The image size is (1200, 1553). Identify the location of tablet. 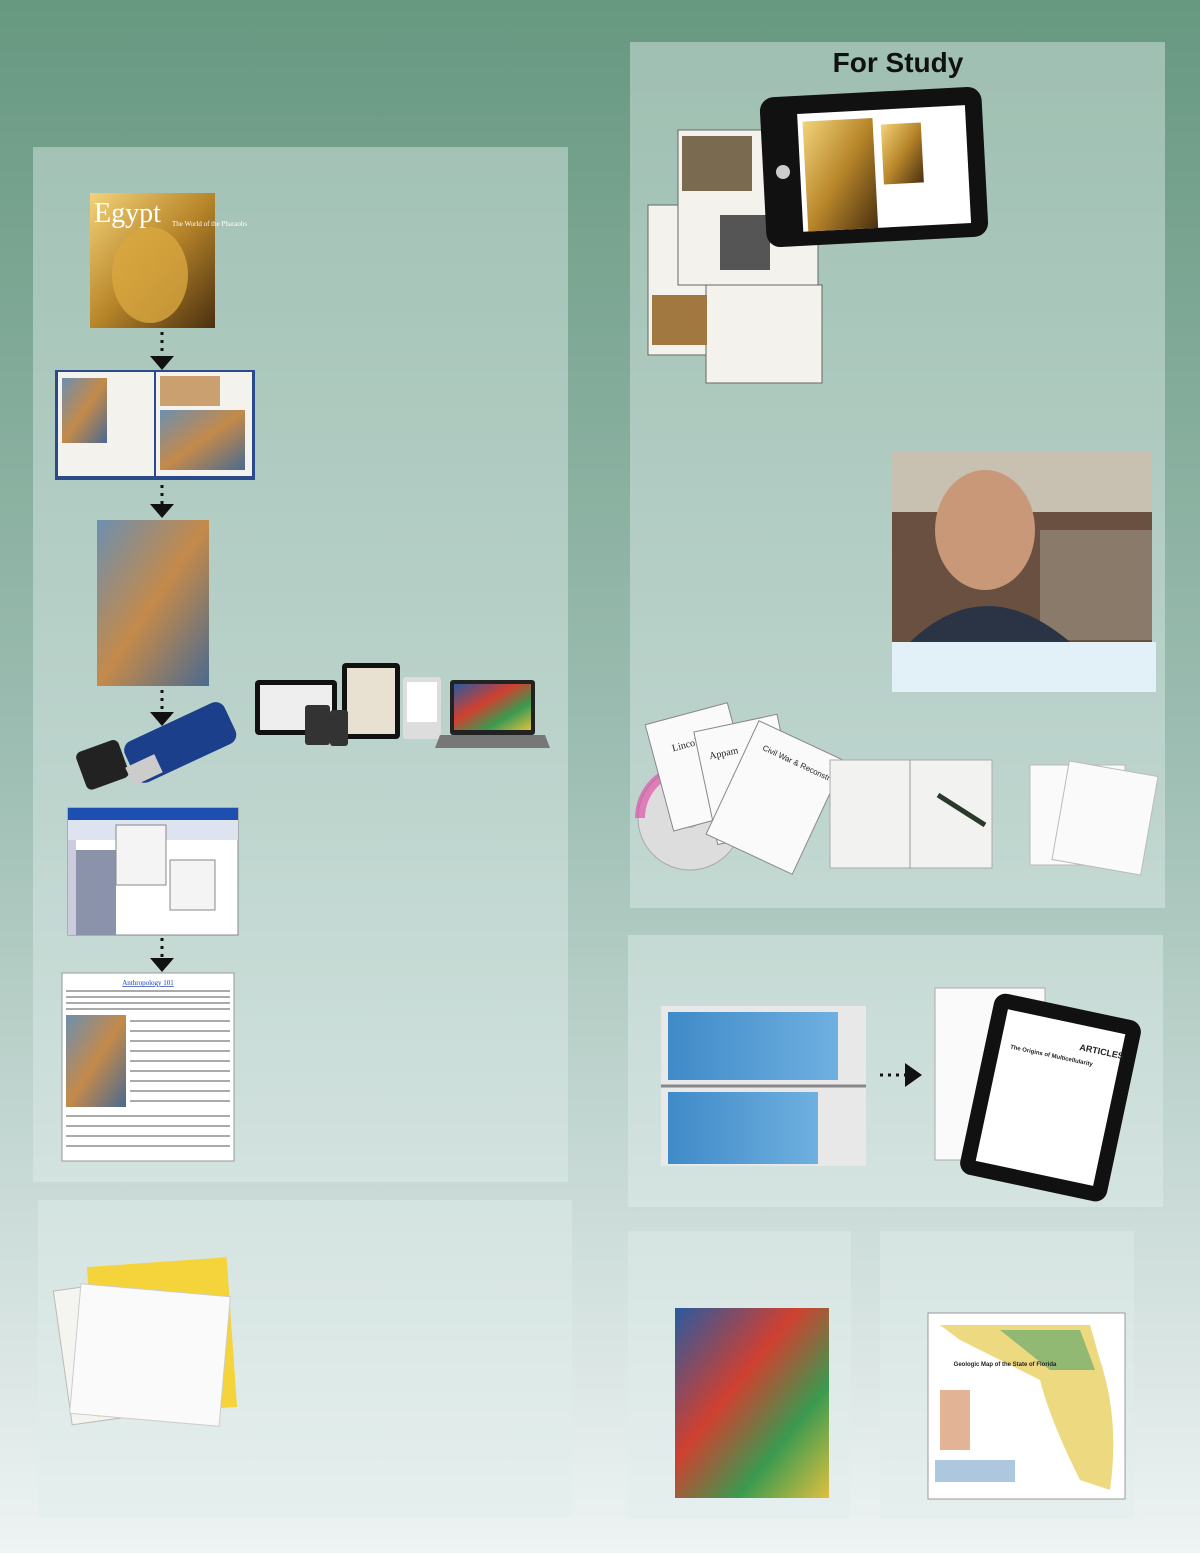
(874, 167).